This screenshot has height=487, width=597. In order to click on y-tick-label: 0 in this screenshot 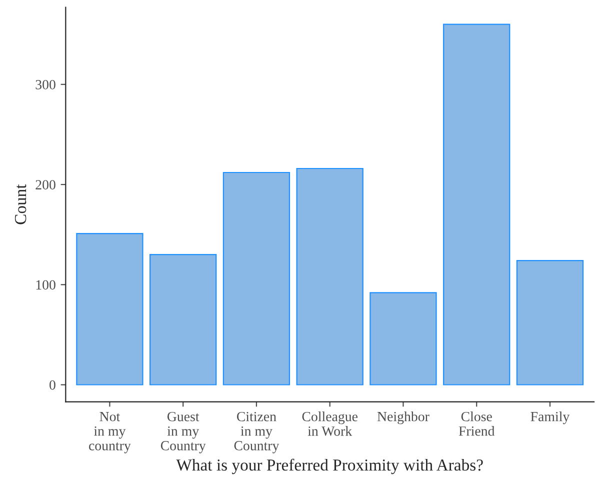, I will do `click(53, 385)`.